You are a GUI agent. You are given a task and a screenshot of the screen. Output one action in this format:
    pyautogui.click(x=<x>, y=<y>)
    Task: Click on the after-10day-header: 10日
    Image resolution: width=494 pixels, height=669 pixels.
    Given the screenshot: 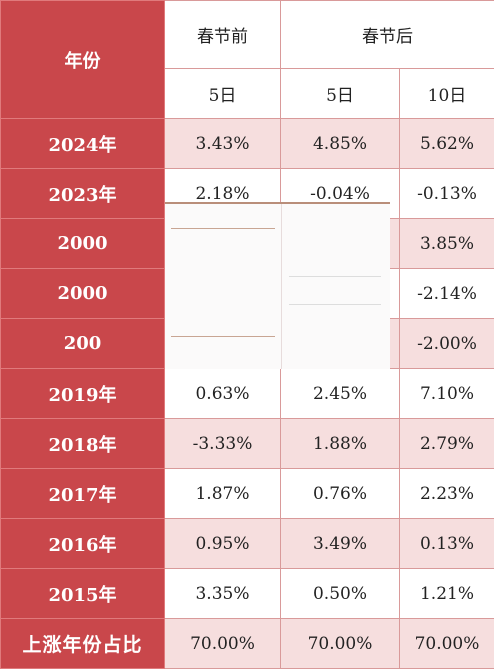 What is the action you would take?
    pyautogui.click(x=446, y=93)
    